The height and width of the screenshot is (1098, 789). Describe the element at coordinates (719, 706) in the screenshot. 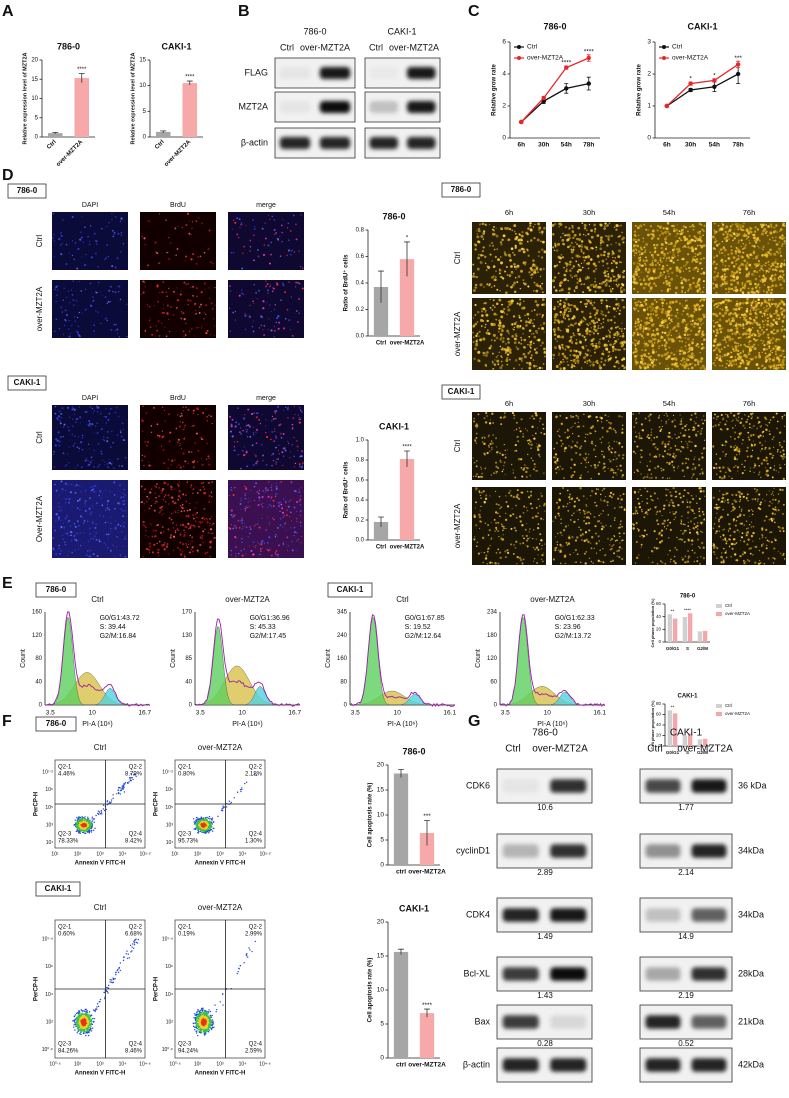

I see `legend-swatch` at that location.